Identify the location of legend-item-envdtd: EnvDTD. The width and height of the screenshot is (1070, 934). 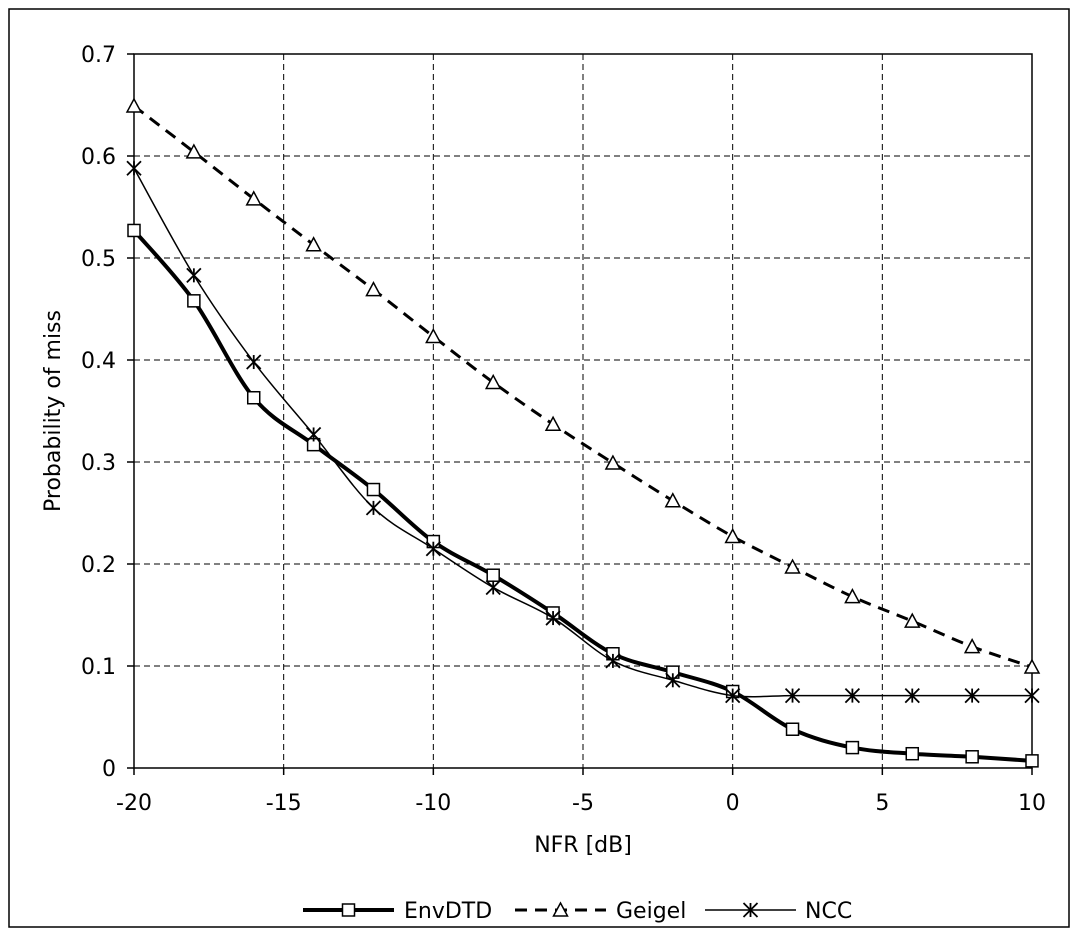
(397, 911).